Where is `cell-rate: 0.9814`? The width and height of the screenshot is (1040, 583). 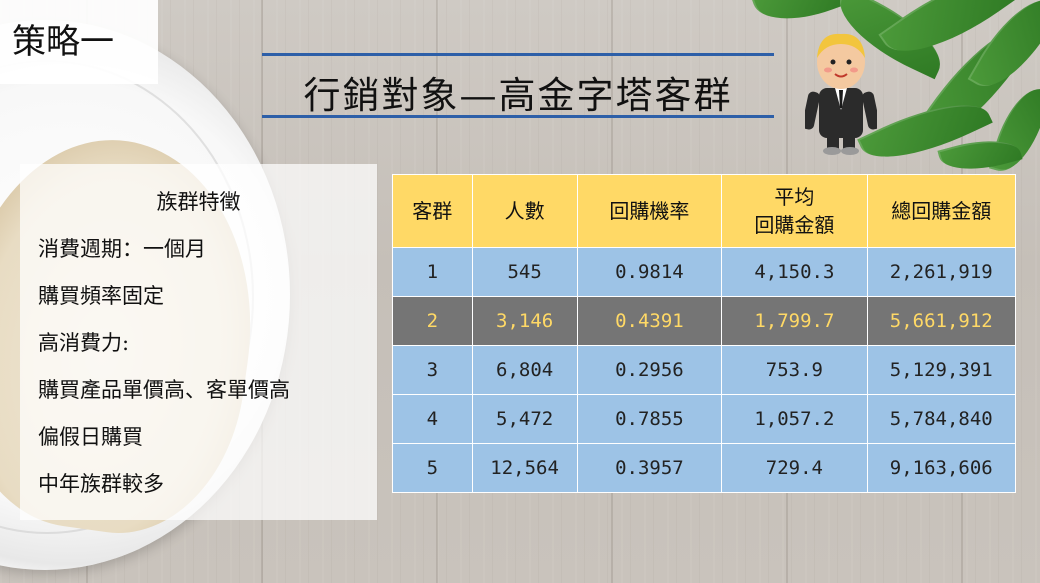
cell-rate: 0.9814 is located at coordinates (649, 272).